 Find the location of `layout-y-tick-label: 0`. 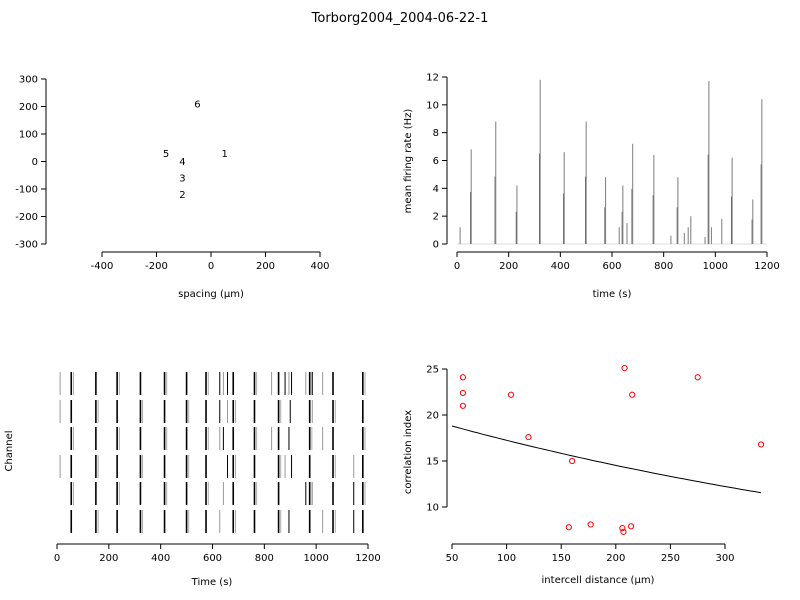

layout-y-tick-label: 0 is located at coordinates (35, 162).